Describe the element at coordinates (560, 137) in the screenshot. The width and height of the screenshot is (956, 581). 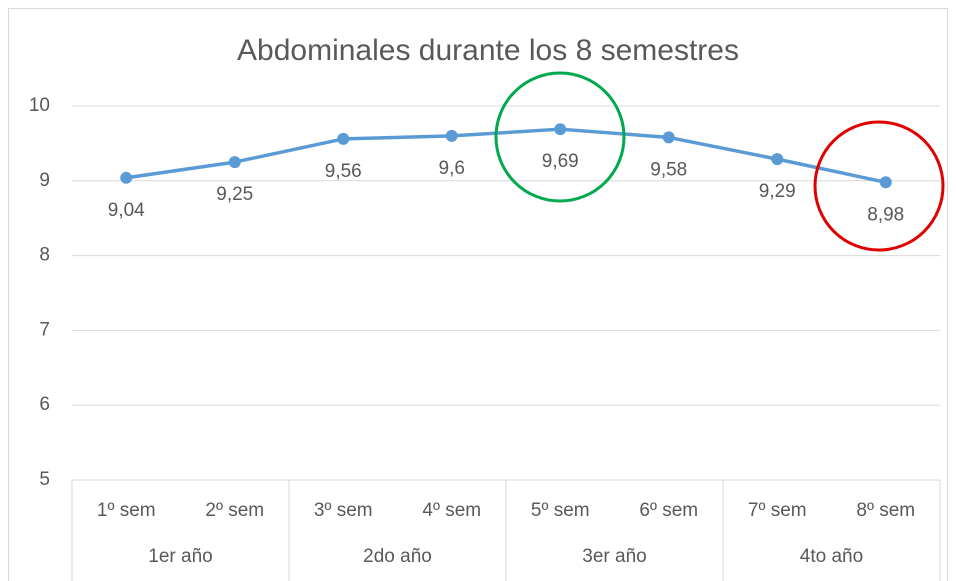
I see `highlight-green` at that location.